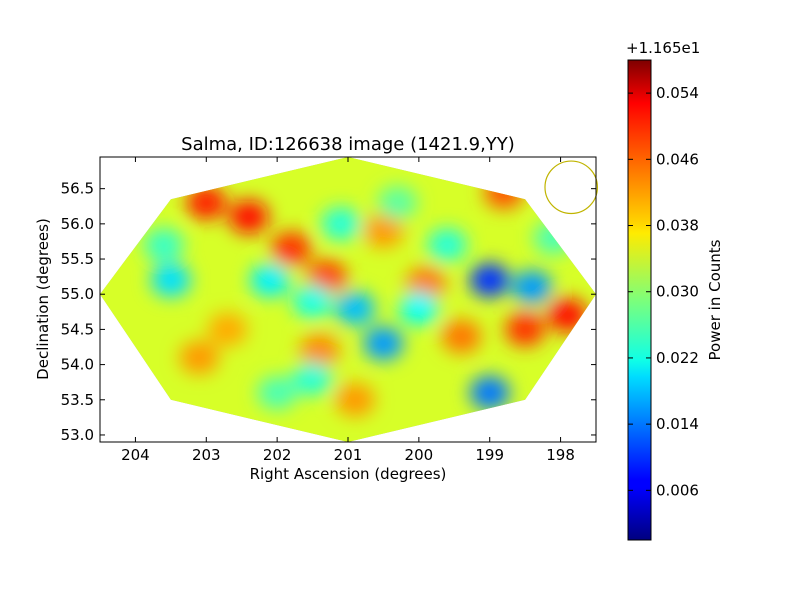  Describe the element at coordinates (677, 490) in the screenshot. I see `colorbar-tick-label: 0.006` at that location.